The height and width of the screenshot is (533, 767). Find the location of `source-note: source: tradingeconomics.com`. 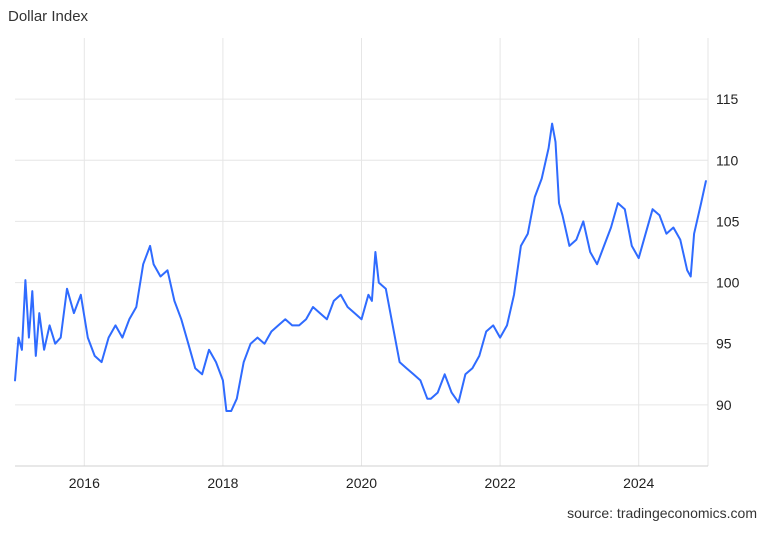

source-note: source: tradingeconomics.com is located at coordinates (662, 513).